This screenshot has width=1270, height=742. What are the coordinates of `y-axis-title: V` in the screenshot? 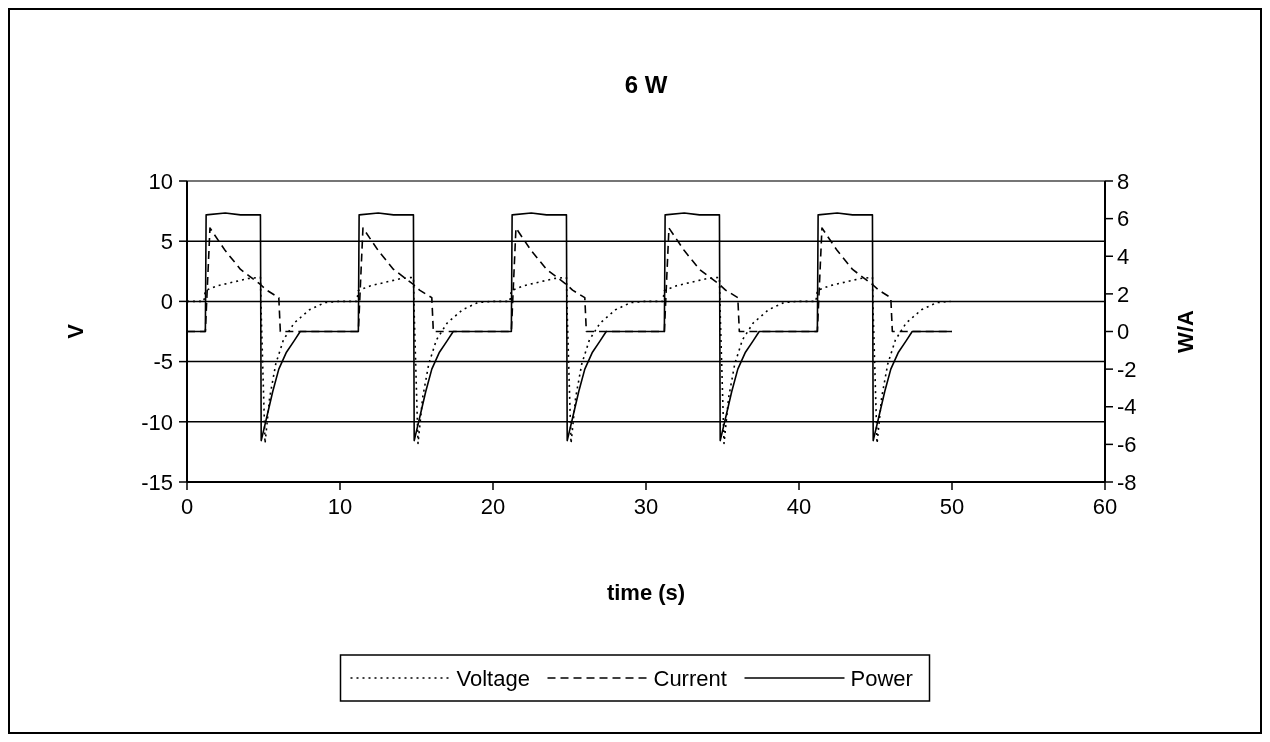 It's located at (75, 331).